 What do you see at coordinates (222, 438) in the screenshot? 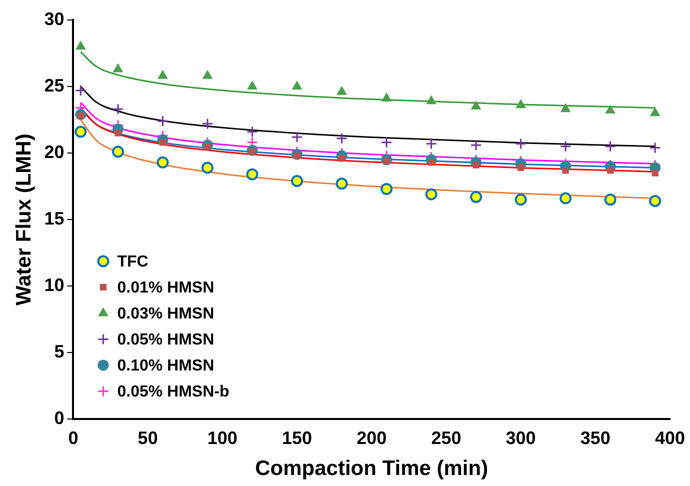
I see `x-tick-label: 100` at bounding box center [222, 438].